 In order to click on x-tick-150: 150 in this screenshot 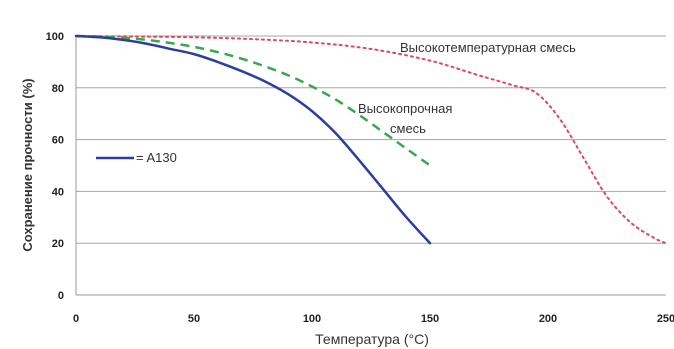, I will do `click(430, 319)`.